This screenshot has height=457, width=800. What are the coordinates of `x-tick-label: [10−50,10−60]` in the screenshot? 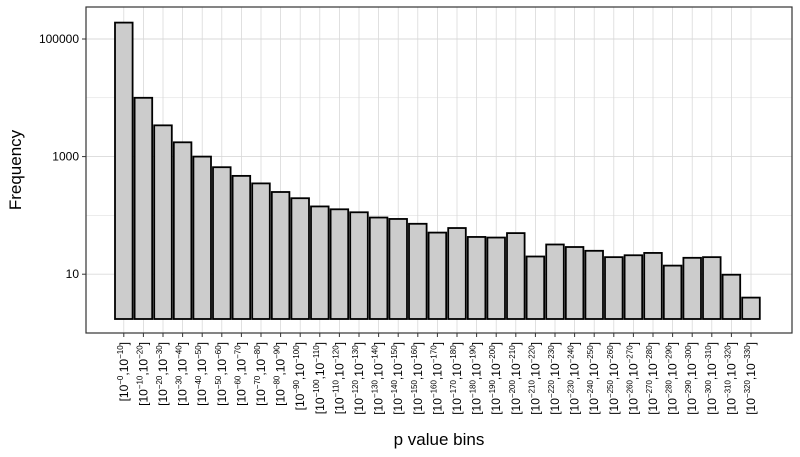 It's located at (221, 374).